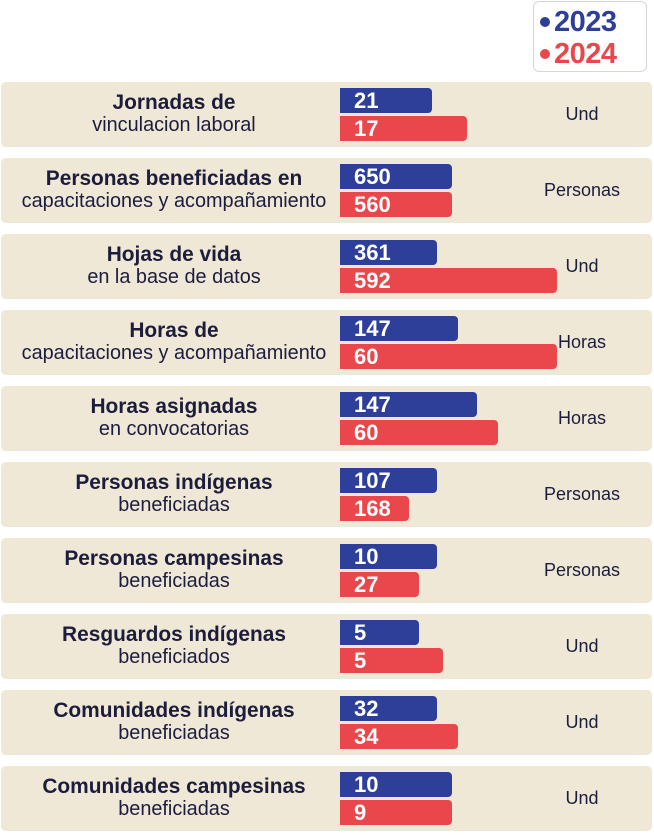  I want to click on row-title-bold: Jornadas de, so click(174, 102).